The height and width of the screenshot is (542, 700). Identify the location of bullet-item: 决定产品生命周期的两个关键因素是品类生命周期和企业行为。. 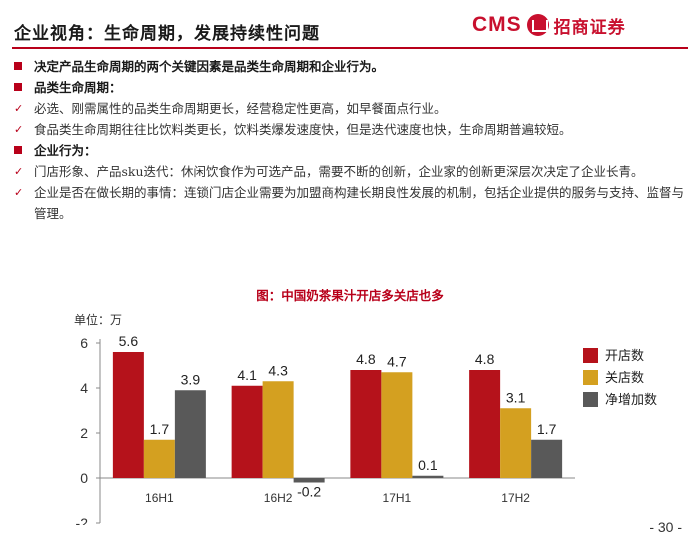
(349, 66).